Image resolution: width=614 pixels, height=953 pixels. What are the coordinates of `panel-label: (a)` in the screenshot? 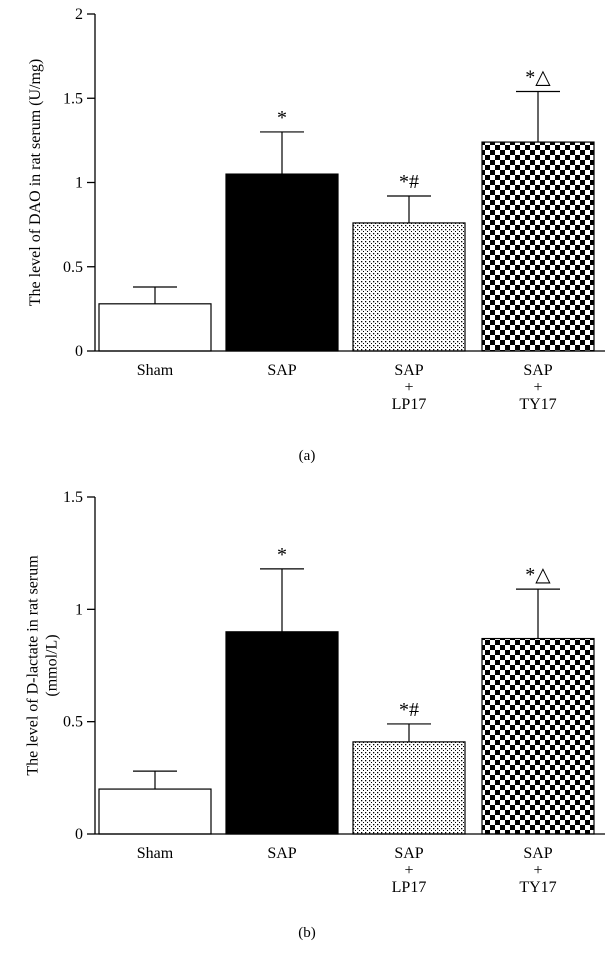 It's located at (307, 456).